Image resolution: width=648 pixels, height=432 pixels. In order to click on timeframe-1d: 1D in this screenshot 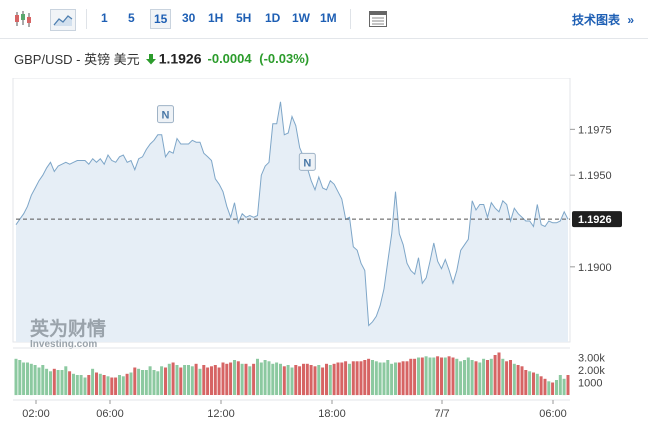, I will do `click(273, 18)`.